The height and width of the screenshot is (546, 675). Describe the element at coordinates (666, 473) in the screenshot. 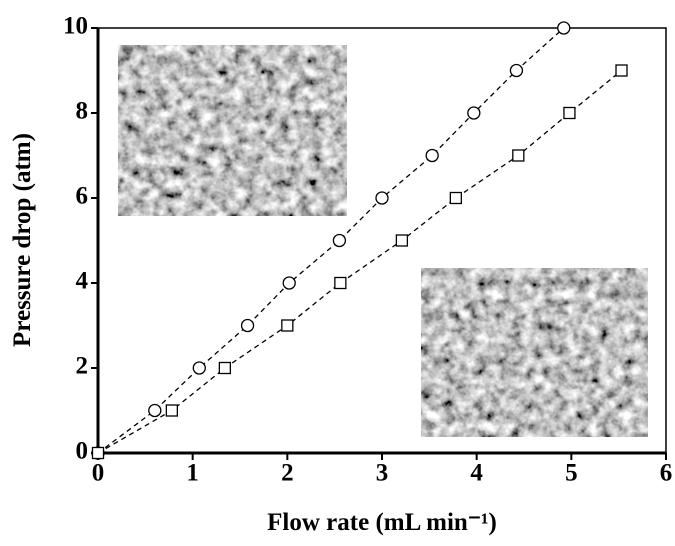

I see `x-tick-label: 6` at that location.